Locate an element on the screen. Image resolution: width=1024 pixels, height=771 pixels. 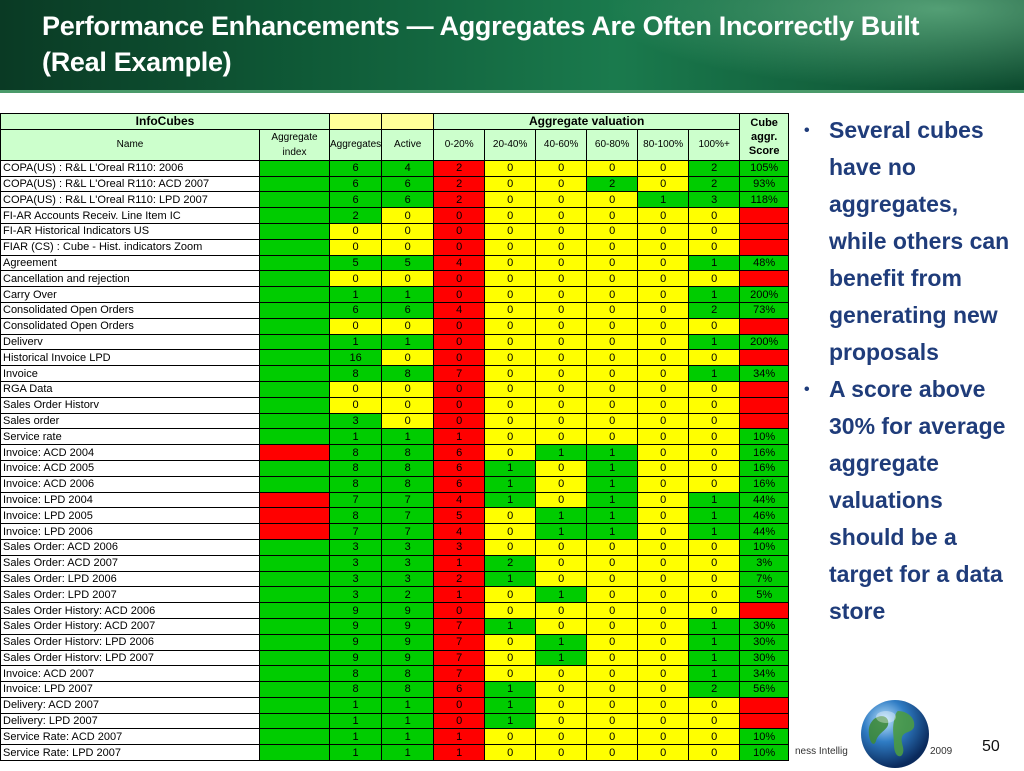
cube-score-cell: 16% is located at coordinates (764, 484).